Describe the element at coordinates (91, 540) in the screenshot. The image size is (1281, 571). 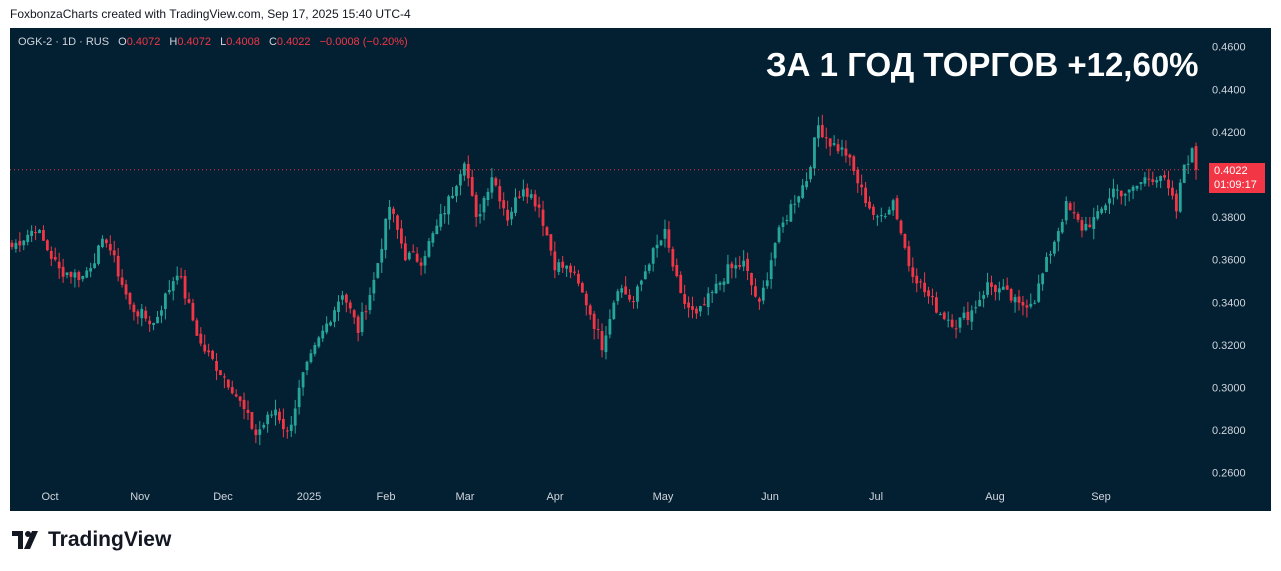
I see `tradingview-brand: TradingView` at that location.